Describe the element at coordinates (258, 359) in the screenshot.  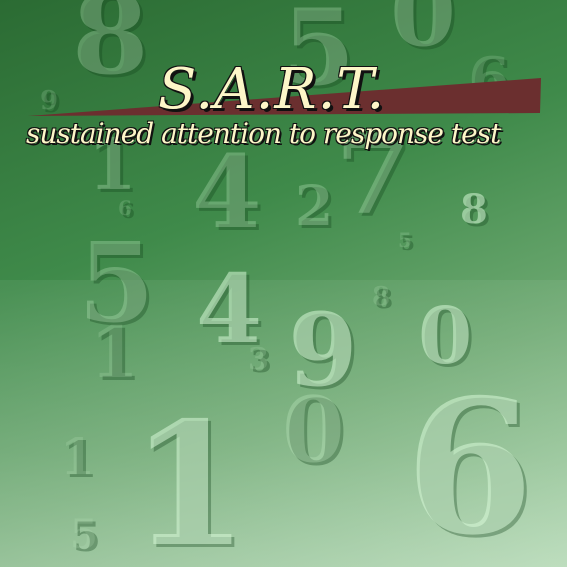
I see `background-digit: 3` at that location.